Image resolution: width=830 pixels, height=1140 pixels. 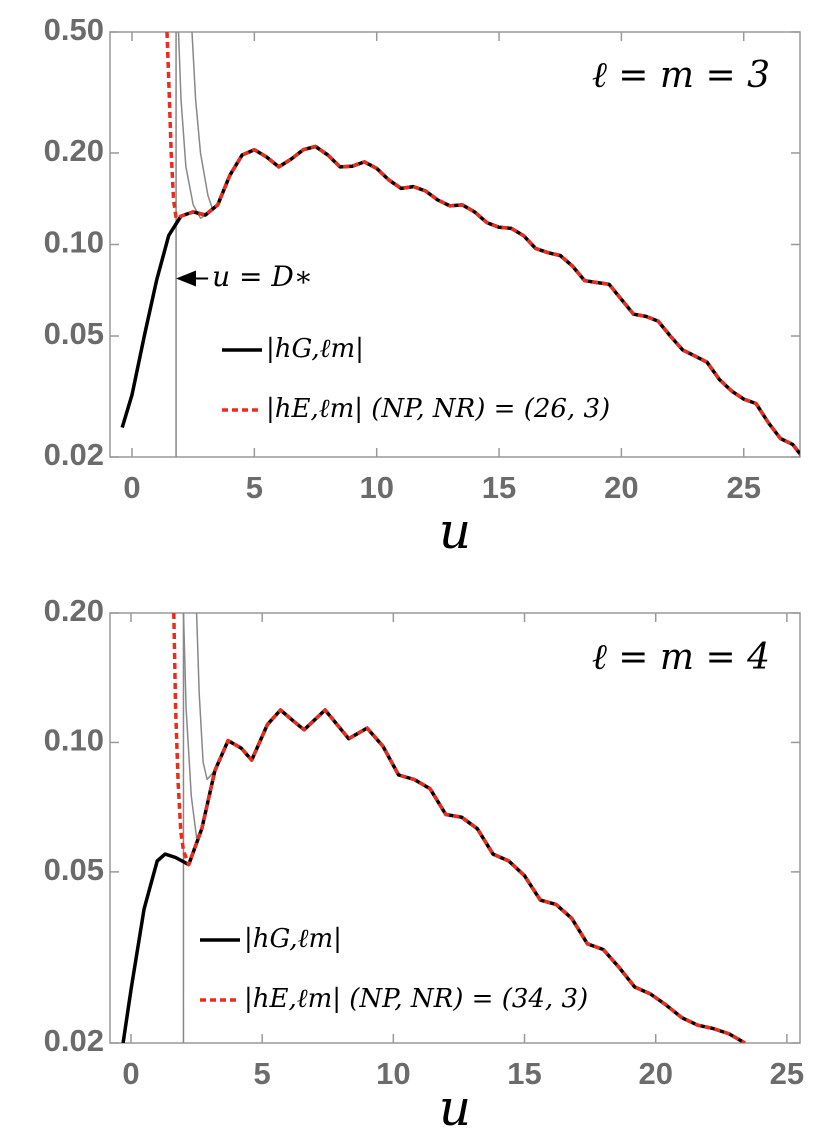 What do you see at coordinates (262, 276) in the screenshot?
I see `vline-label: u = D∗` at bounding box center [262, 276].